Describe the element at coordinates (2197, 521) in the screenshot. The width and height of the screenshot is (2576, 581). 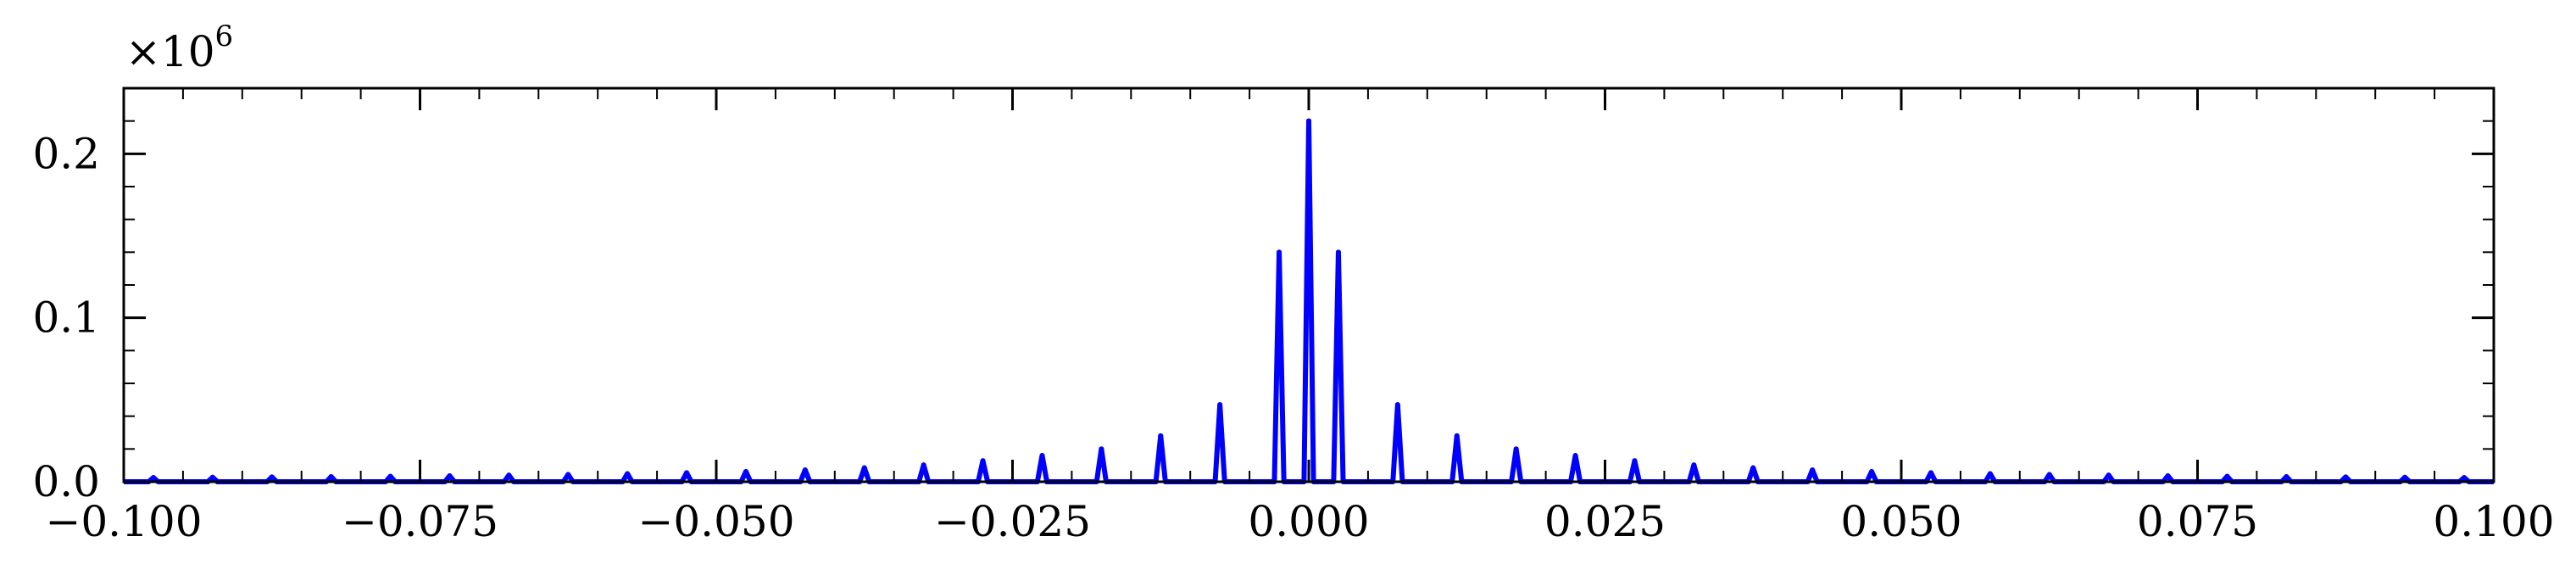
I see `x-tick-label-7: 0.075` at that location.